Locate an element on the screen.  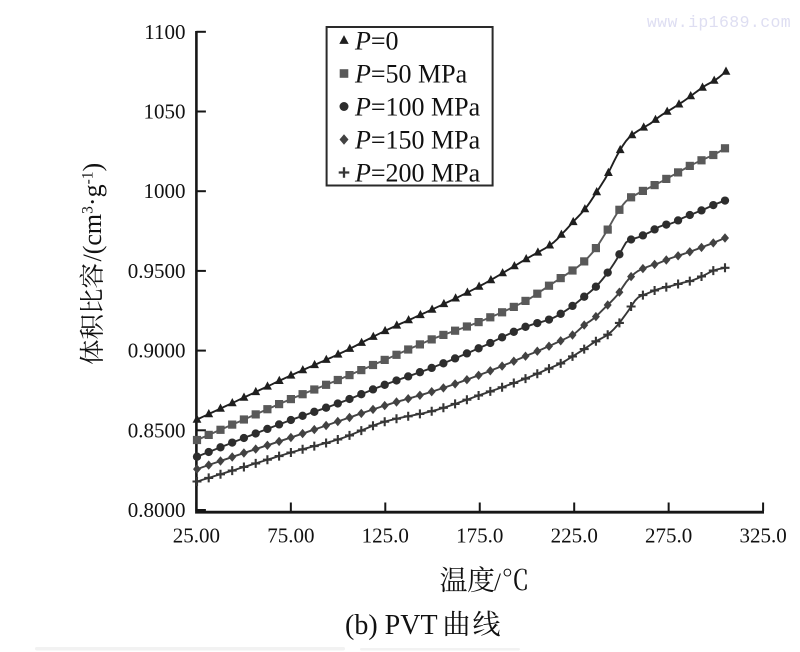
svg-text: 0.8000 is located at coordinates (157, 510).